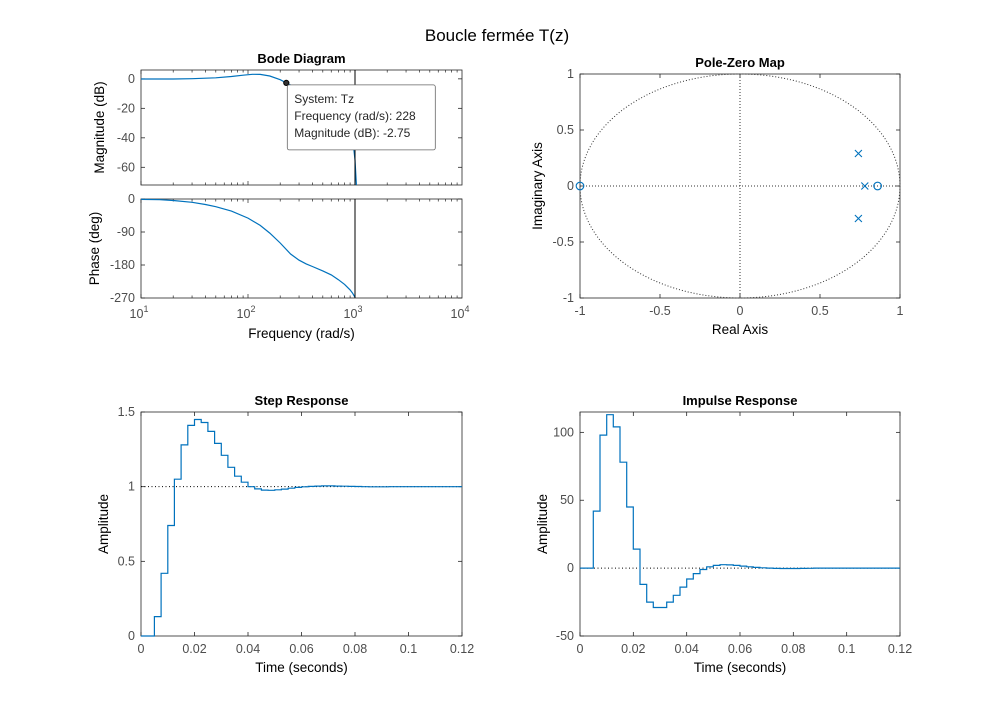 The width and height of the screenshot is (996, 715). I want to click on x-tick-label: 1, so click(900, 311).